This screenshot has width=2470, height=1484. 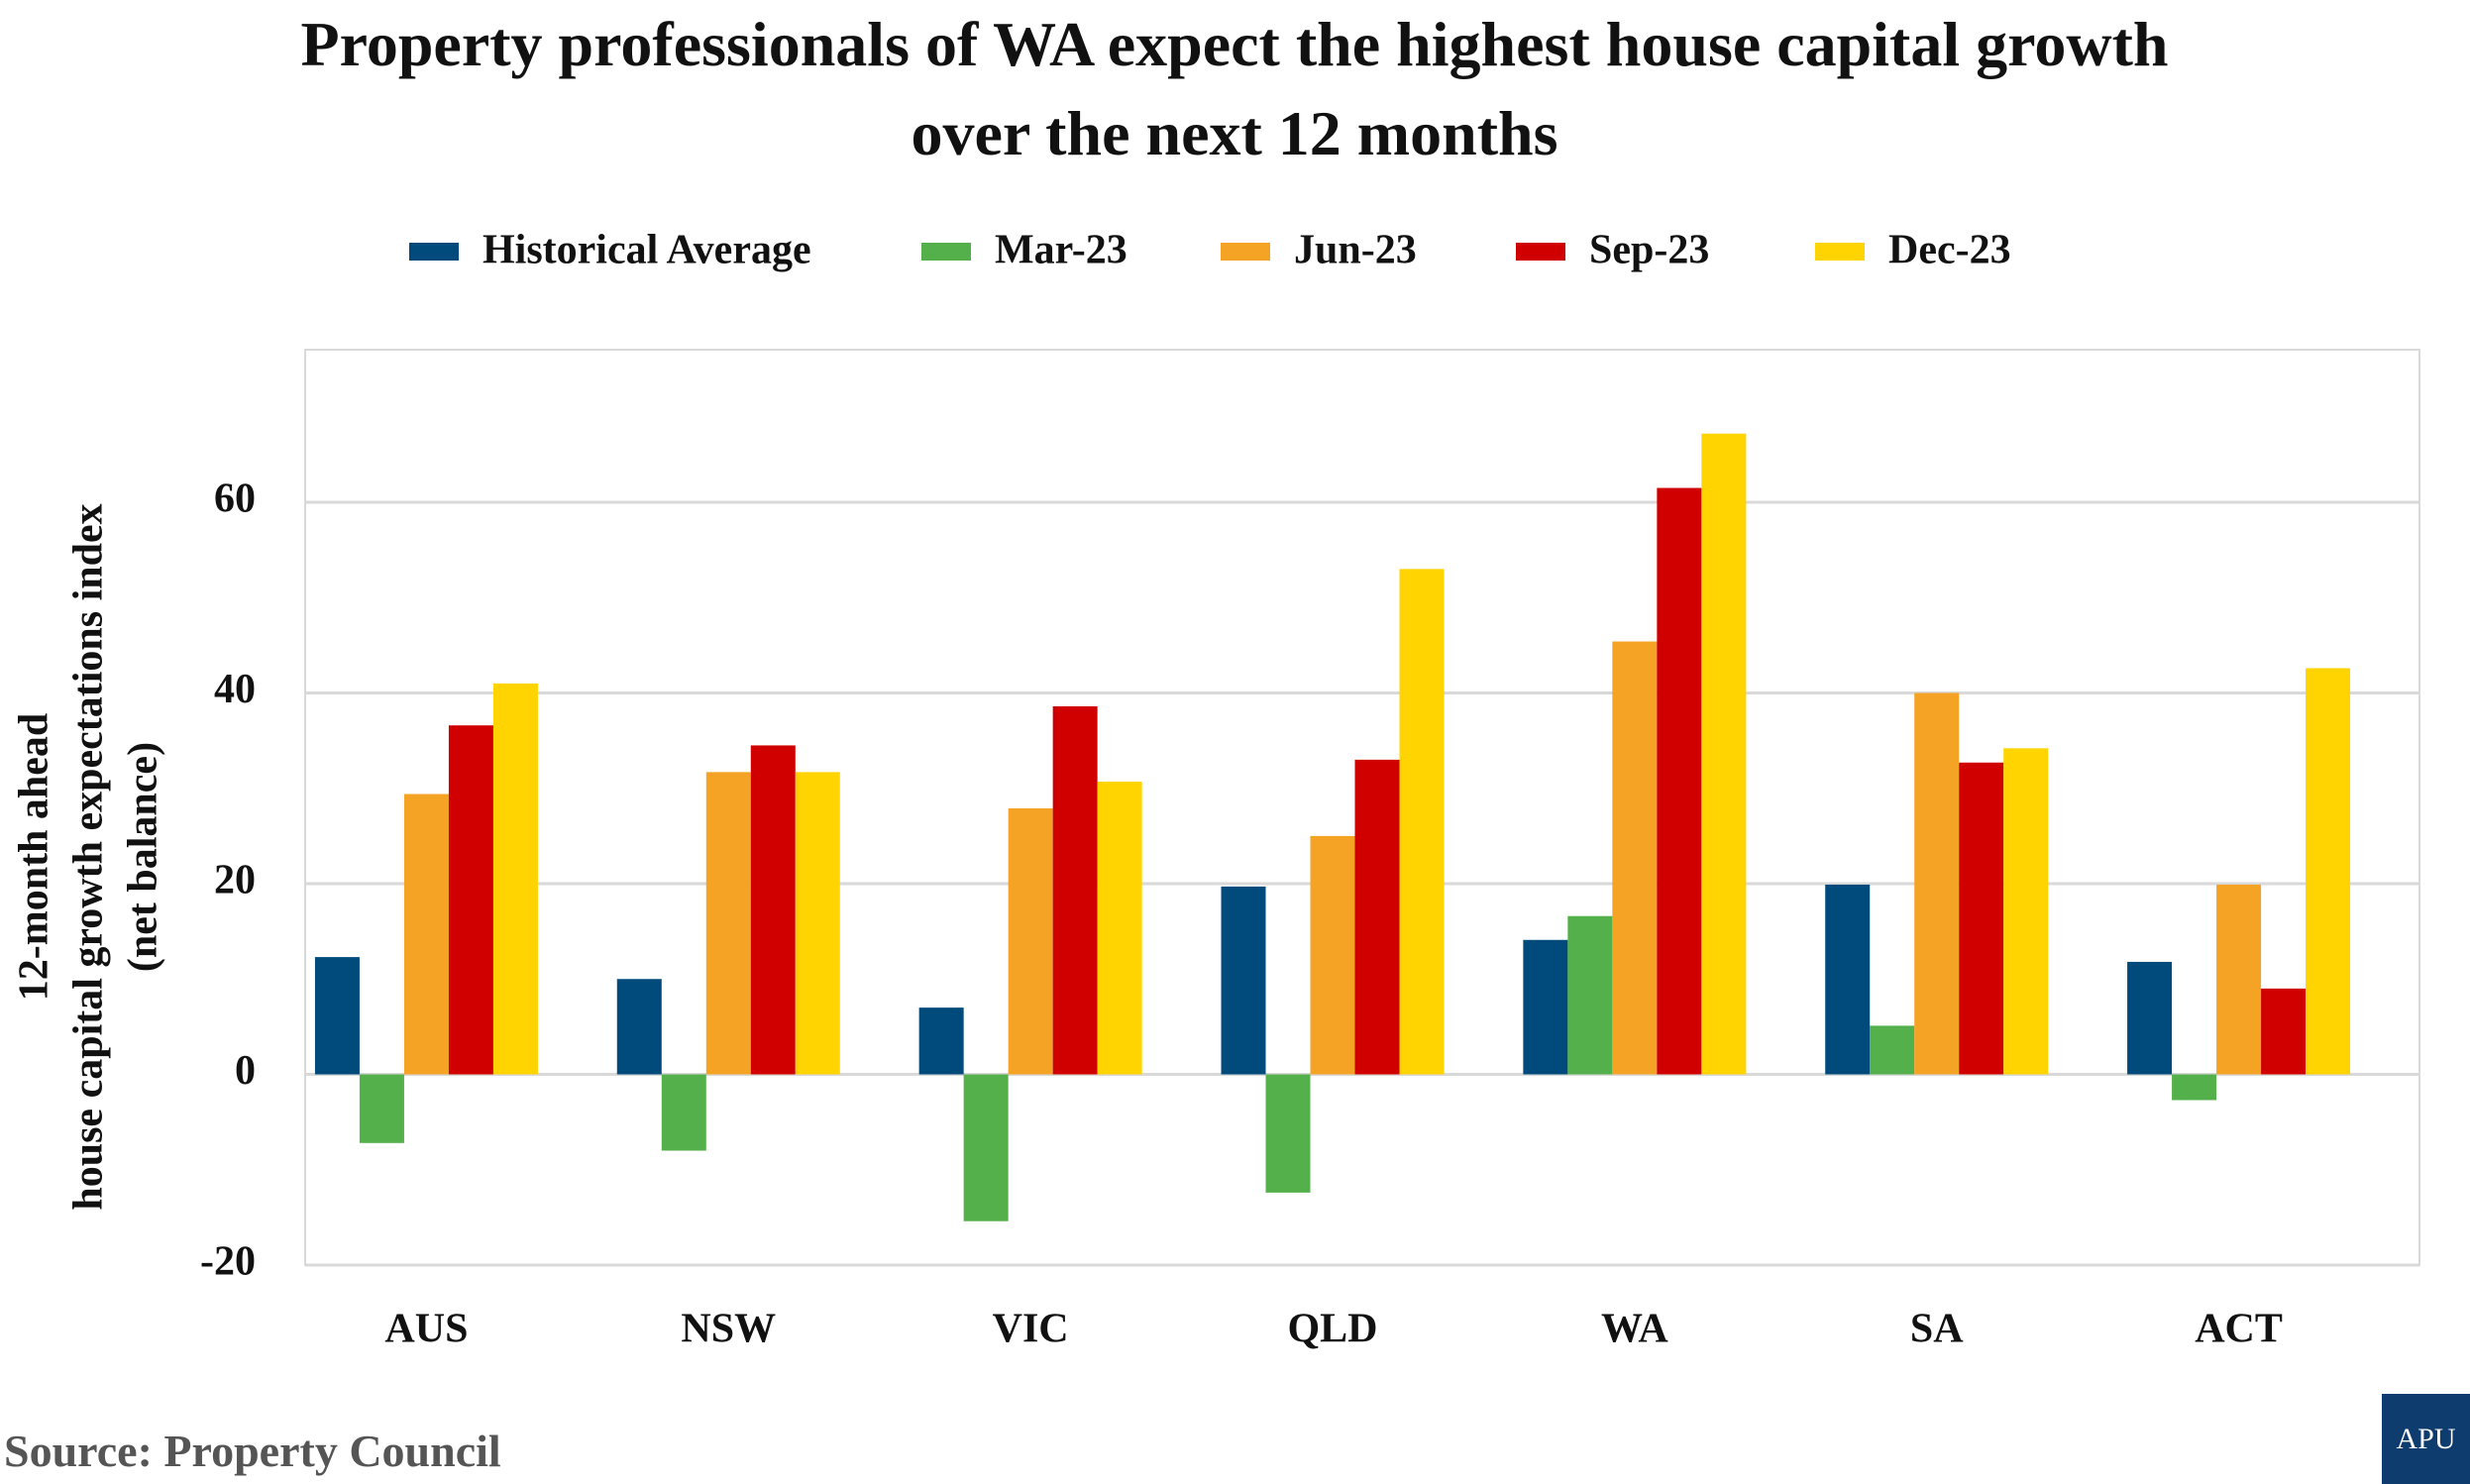 I want to click on source: Source: Property Council, so click(x=252, y=1451).